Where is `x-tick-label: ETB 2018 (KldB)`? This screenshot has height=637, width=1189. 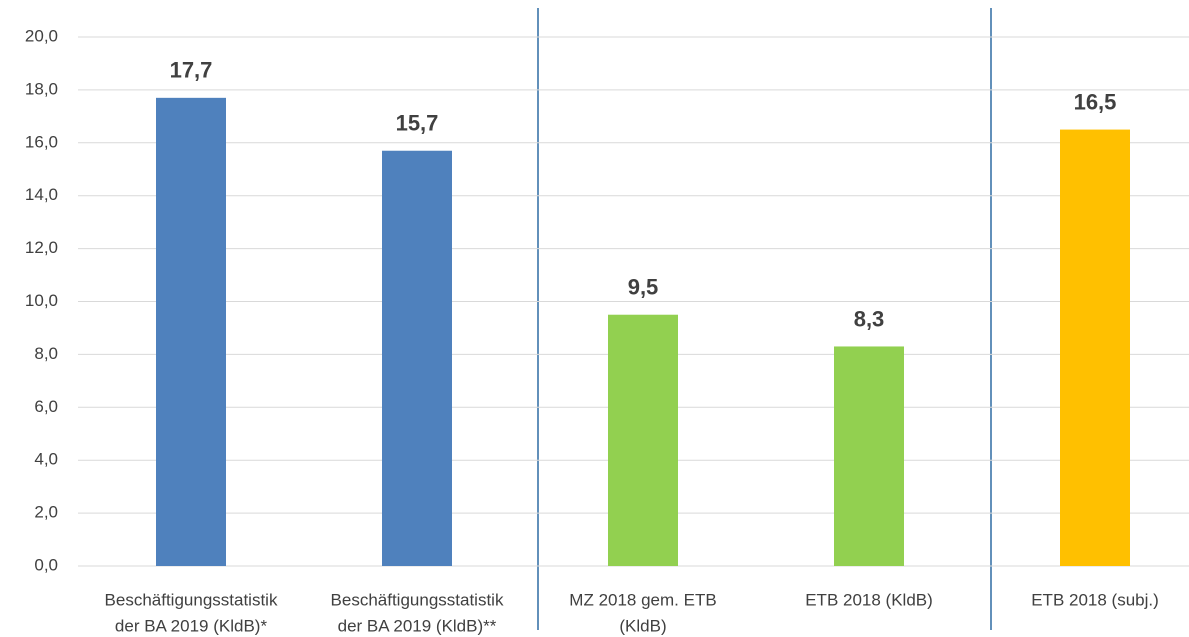
x-tick-label: ETB 2018 (KldB) is located at coordinates (869, 599).